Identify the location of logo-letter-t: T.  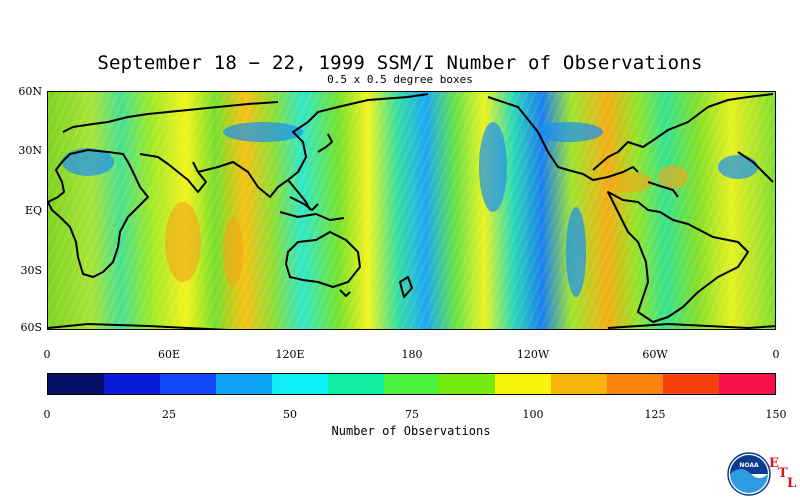
(783, 473).